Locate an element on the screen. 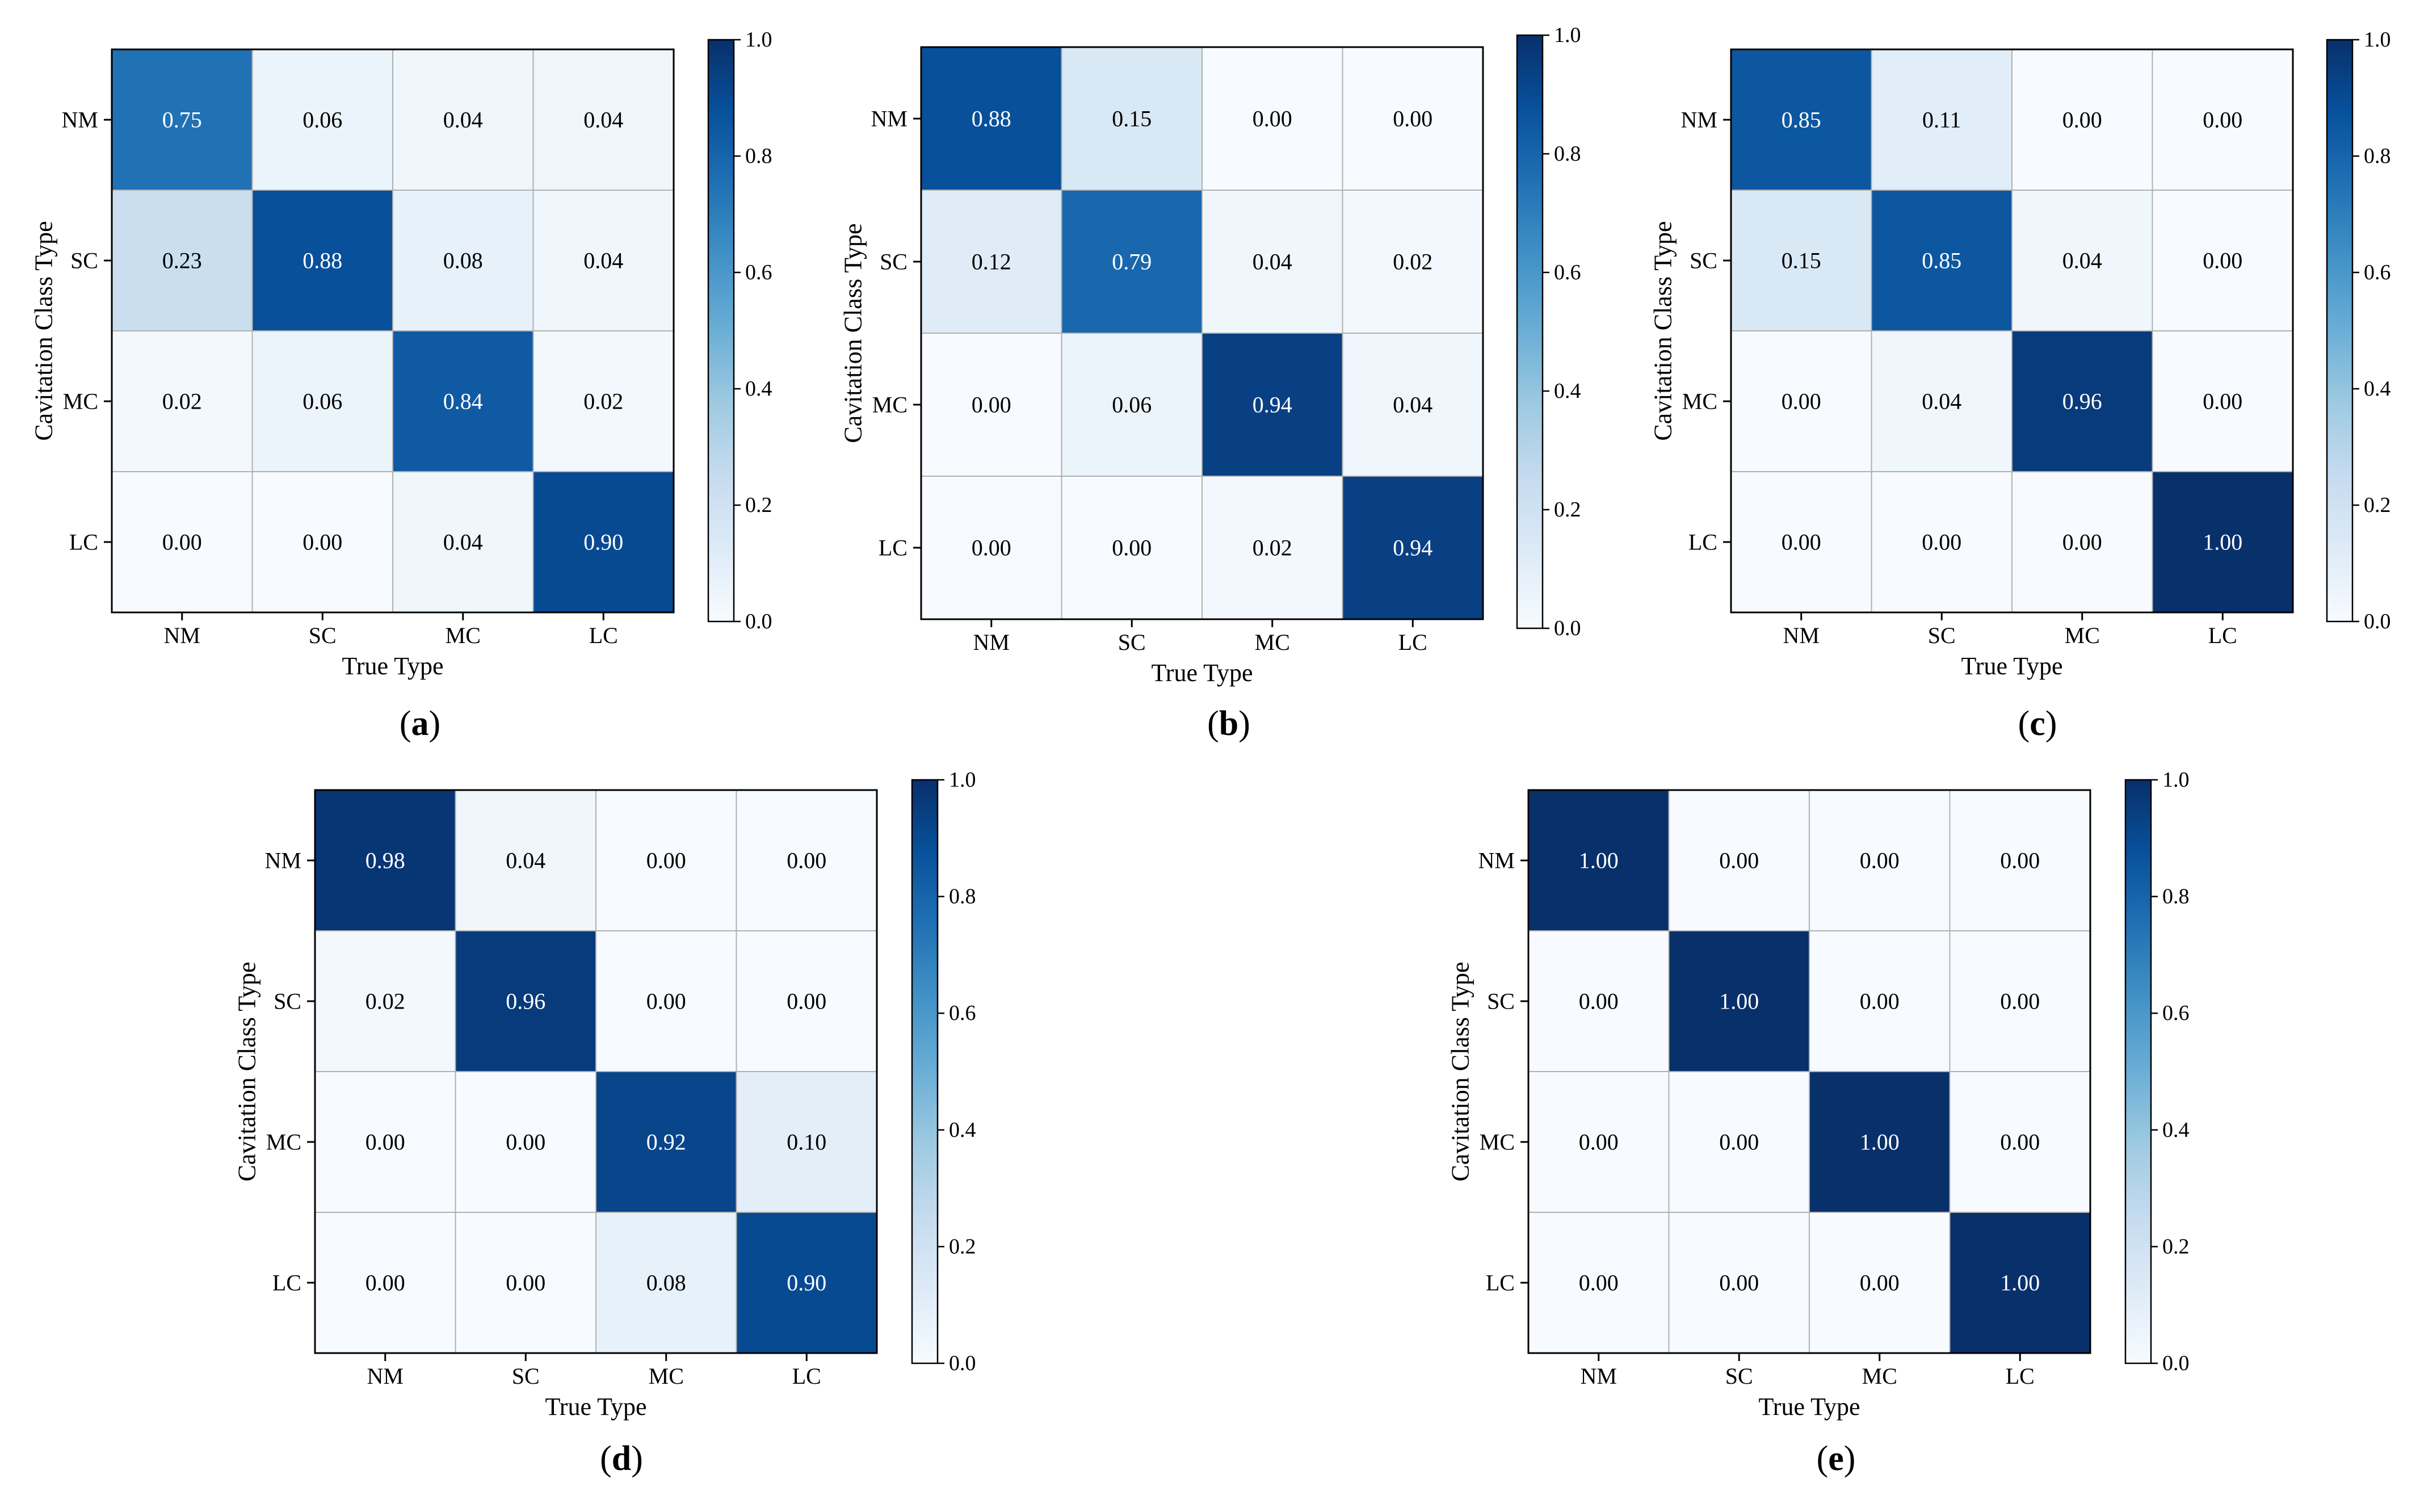 This screenshot has height=1512, width=2420. colorbar-tick-label: 1.0 is located at coordinates (759, 40).